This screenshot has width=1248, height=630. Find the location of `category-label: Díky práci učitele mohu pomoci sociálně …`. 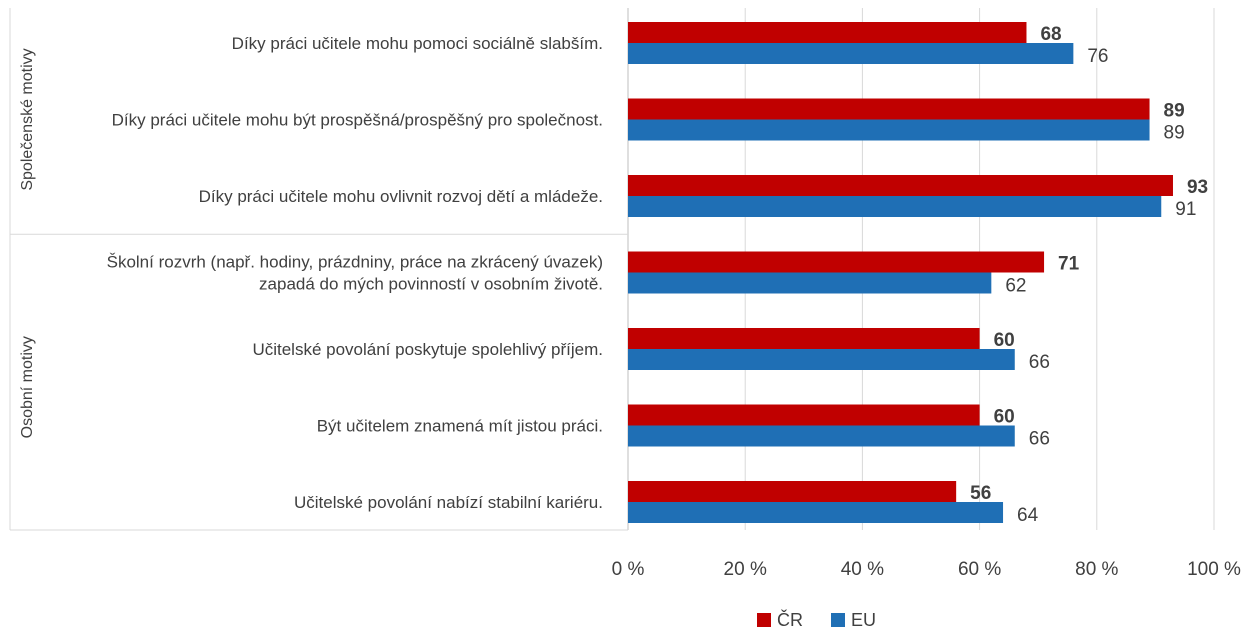

category-label: Díky práci učitele mohu pomoci sociálně … is located at coordinates (417, 43).